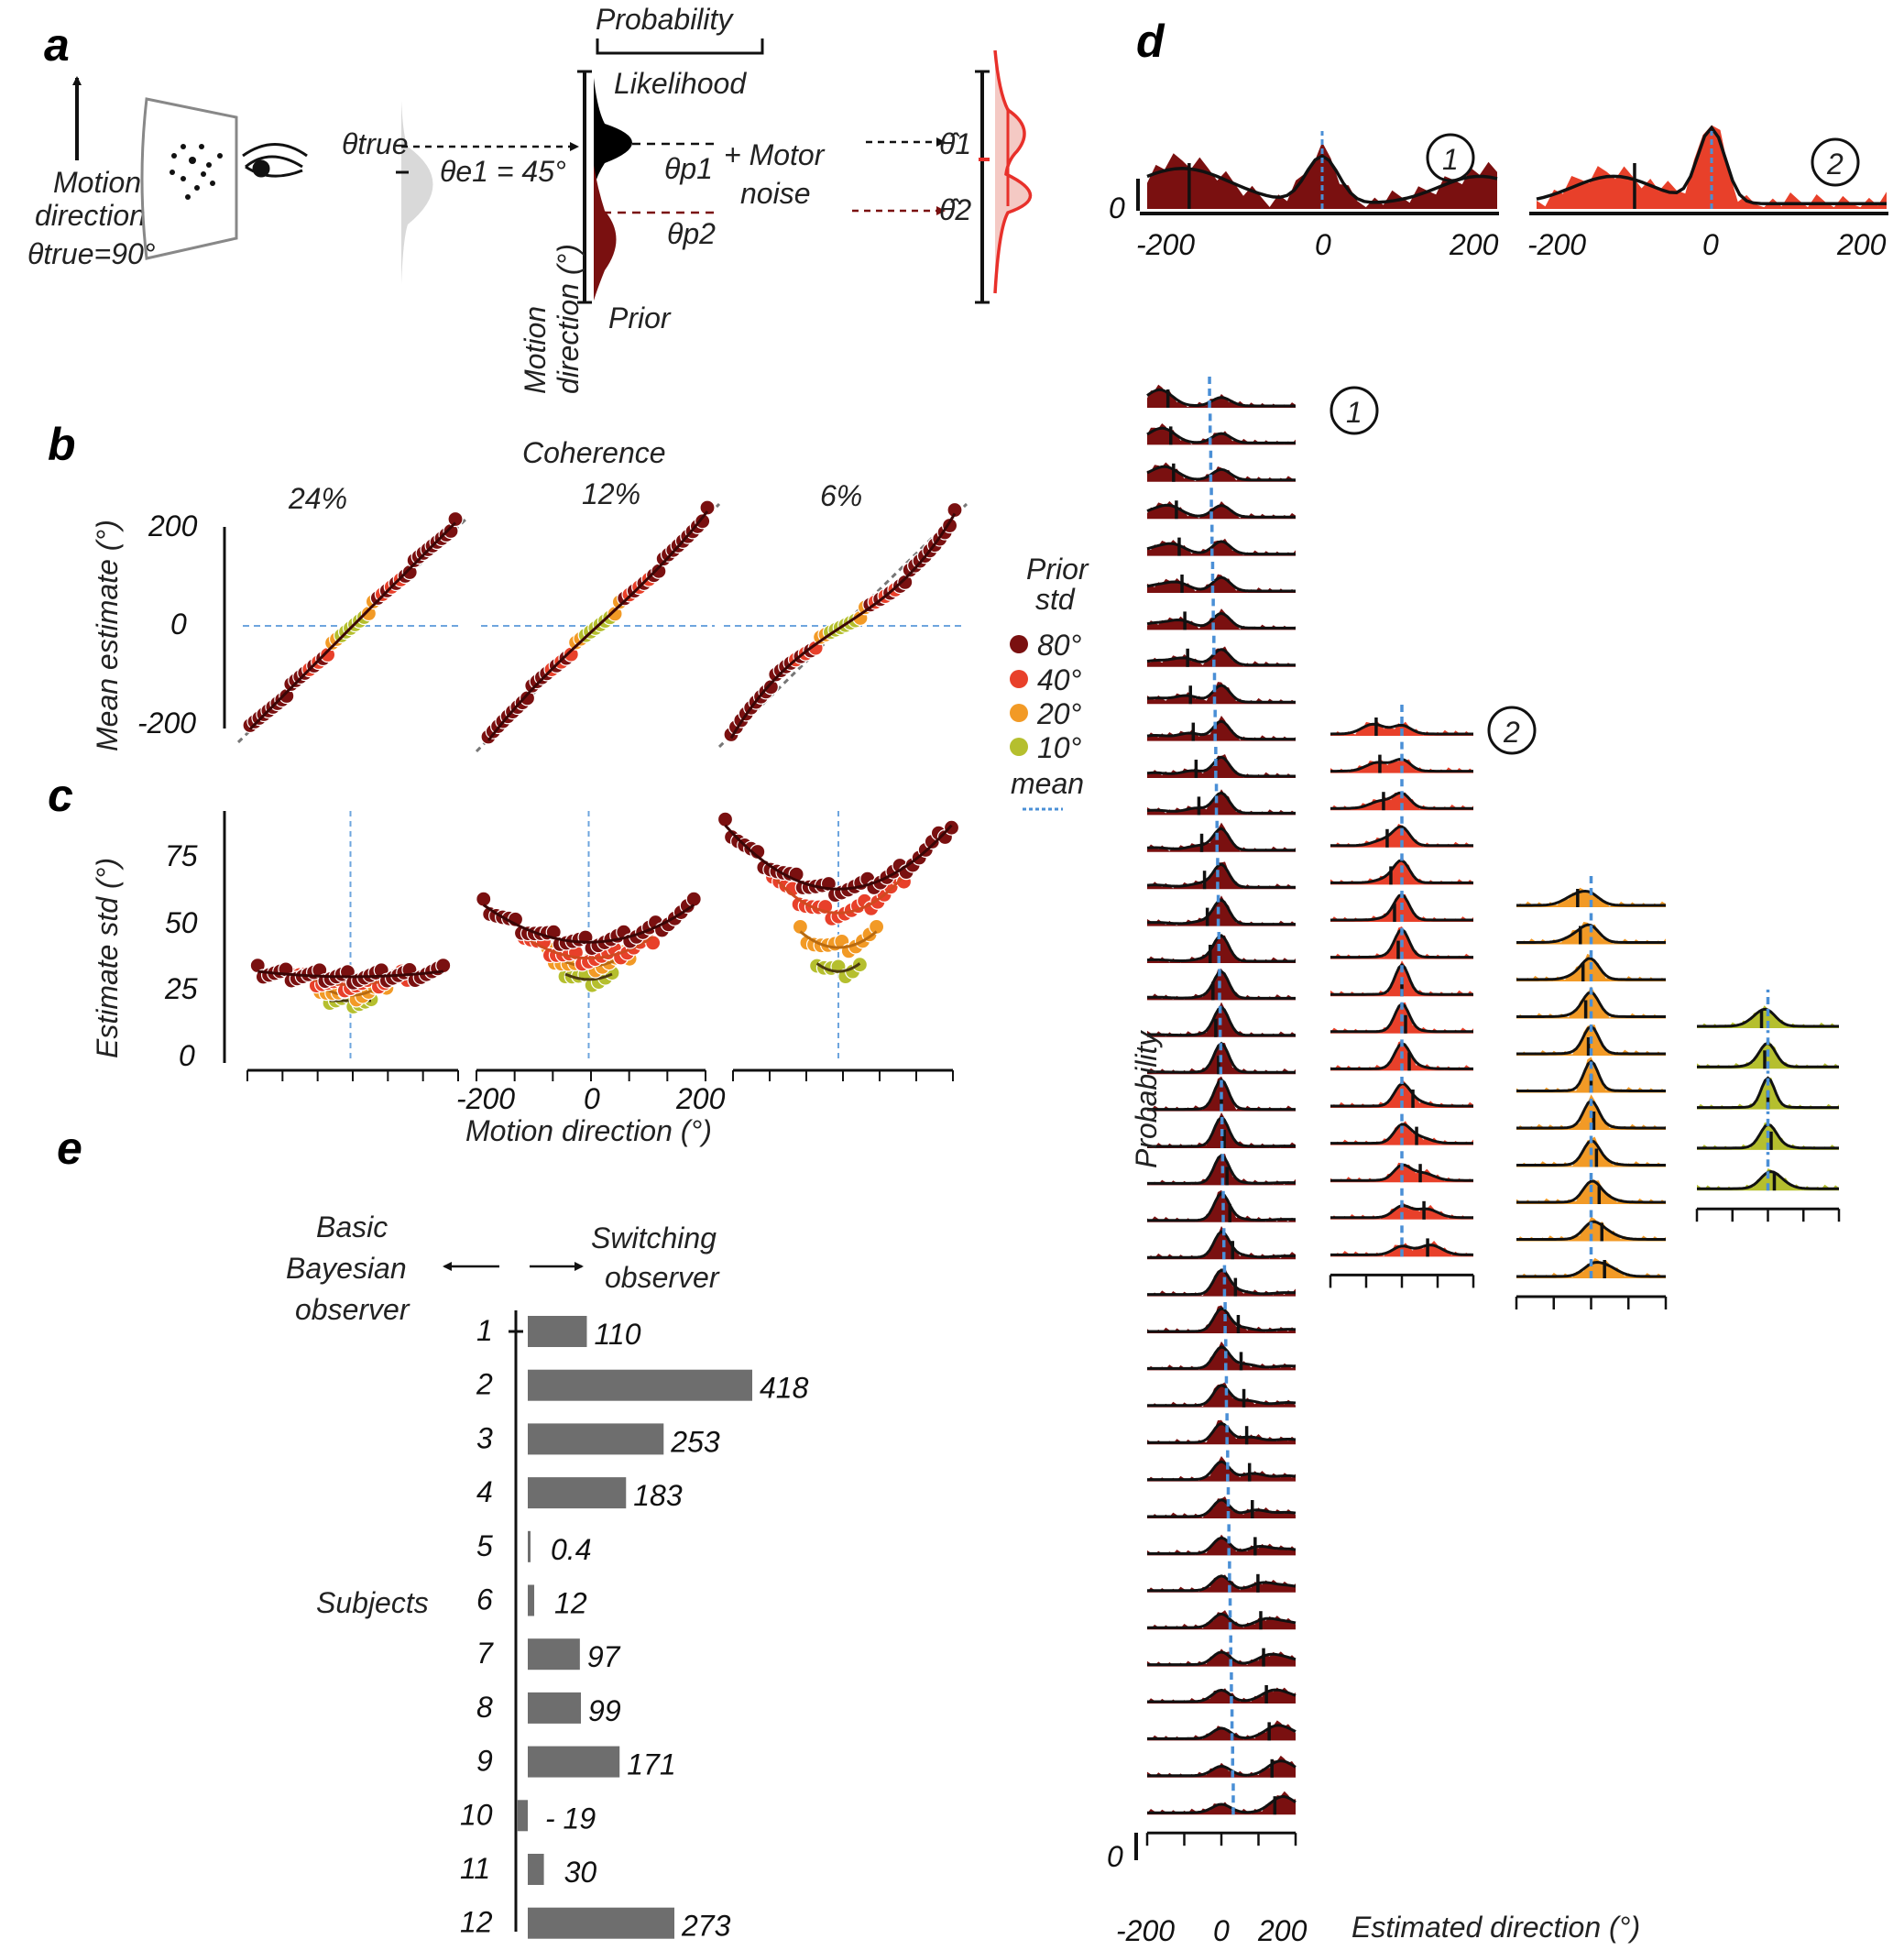 The height and width of the screenshot is (1950, 1904). What do you see at coordinates (594, 453) in the screenshot?
I see `coherence-title: Coherence` at bounding box center [594, 453].